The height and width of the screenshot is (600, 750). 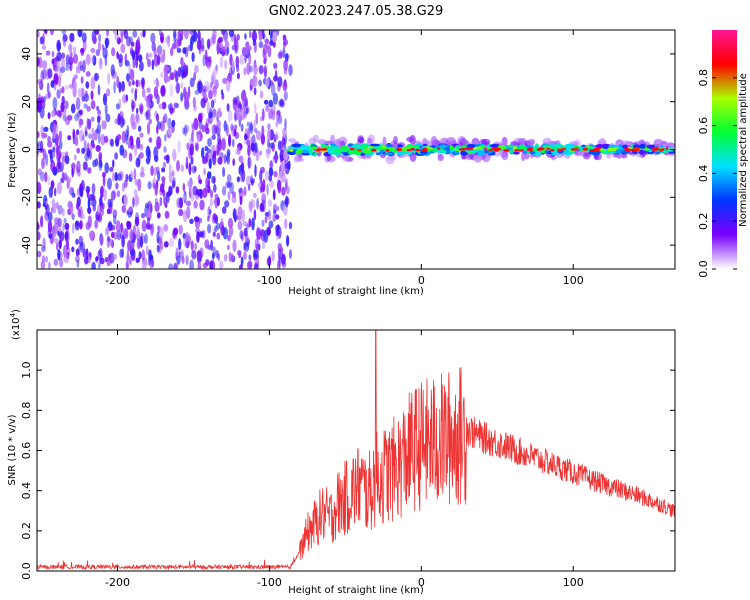 What do you see at coordinates (117, 582) in the screenshot?
I see `x-tick-label: -200` at bounding box center [117, 582].